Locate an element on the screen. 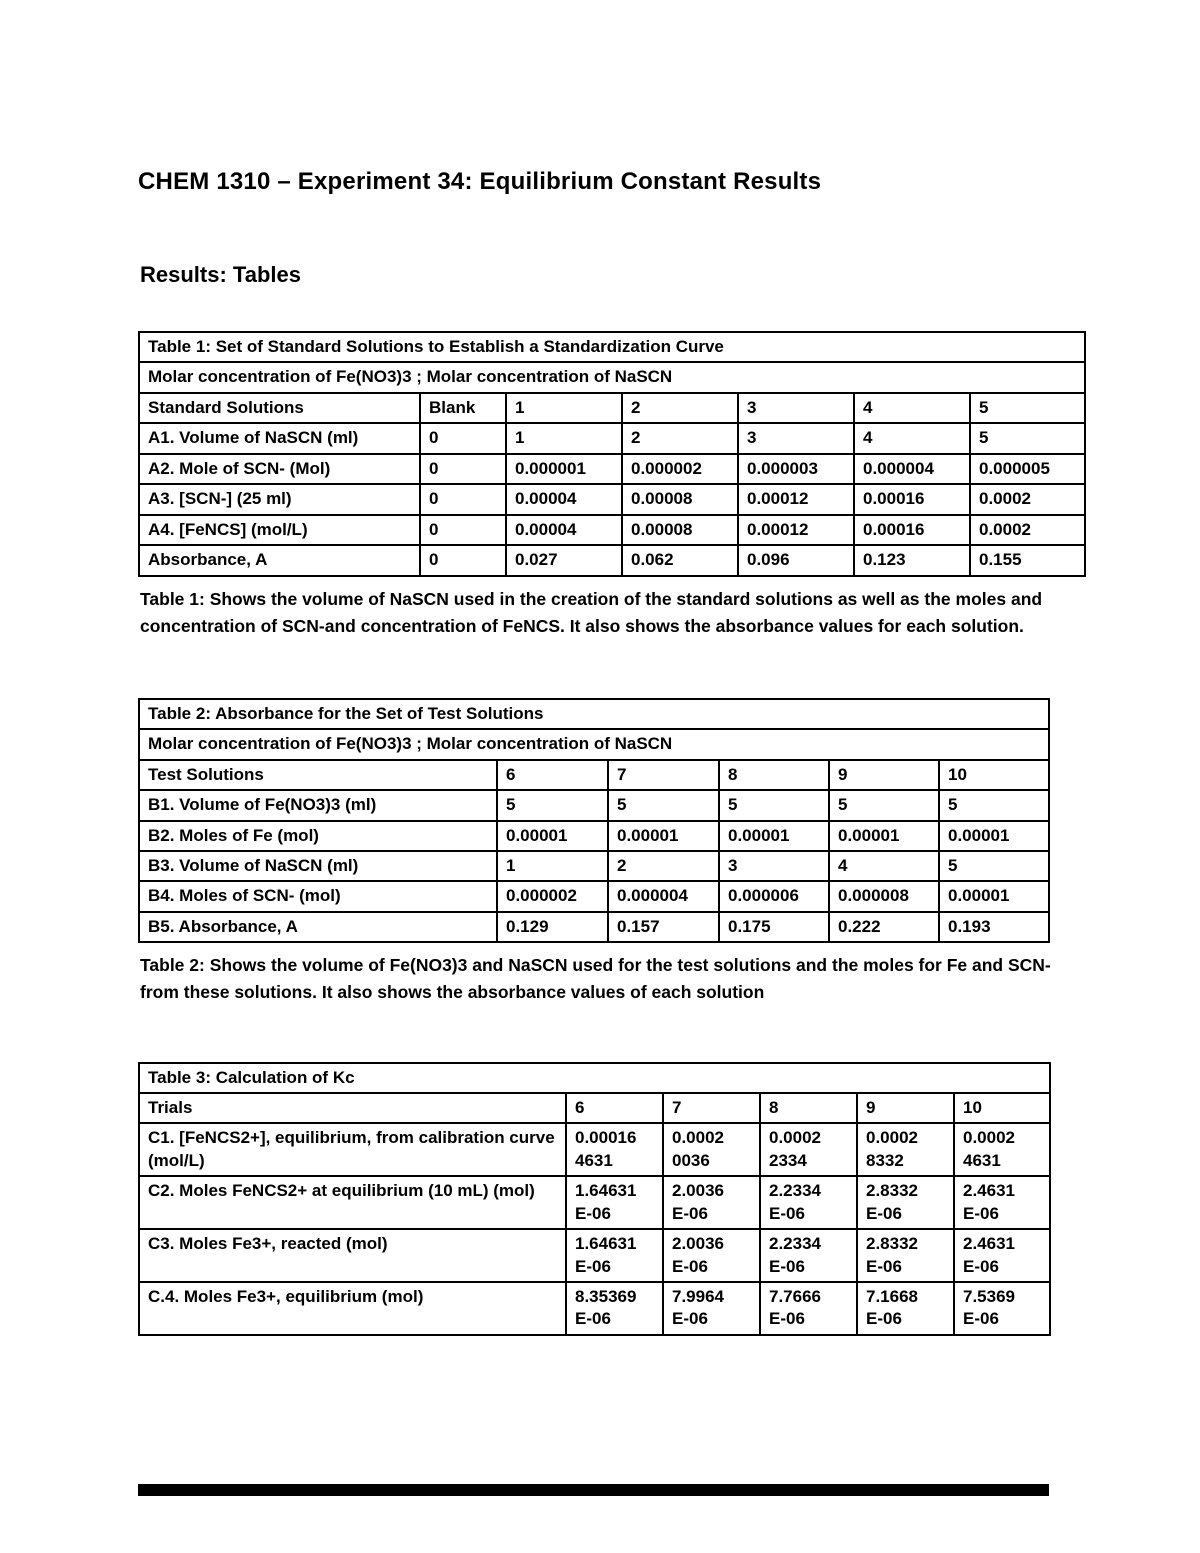  table1-cell: 3 is located at coordinates (796, 438).